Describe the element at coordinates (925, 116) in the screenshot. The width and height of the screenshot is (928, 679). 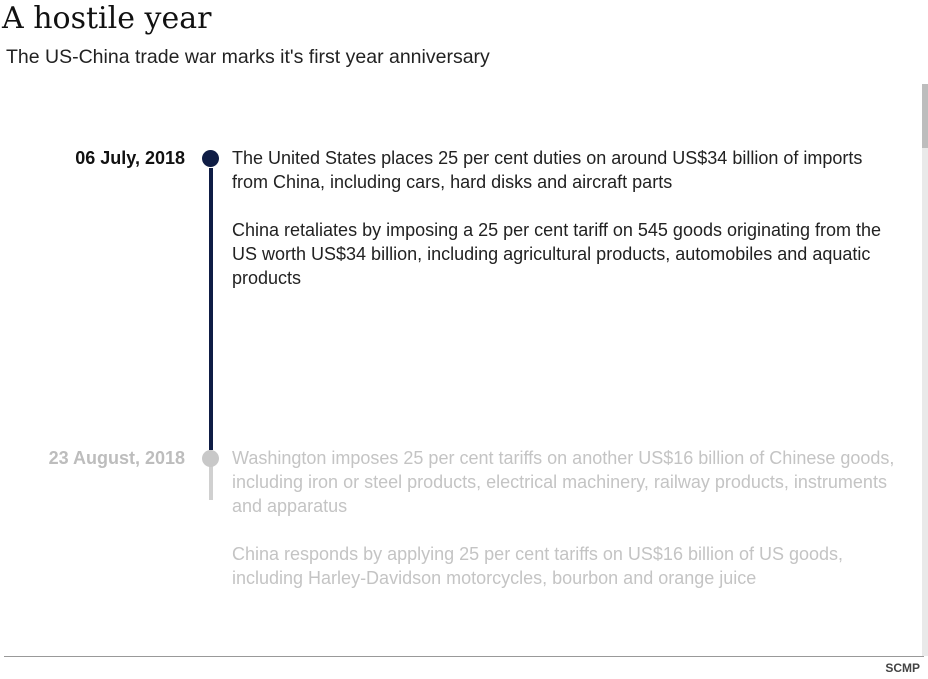
I see `scrollbar-thumb` at that location.